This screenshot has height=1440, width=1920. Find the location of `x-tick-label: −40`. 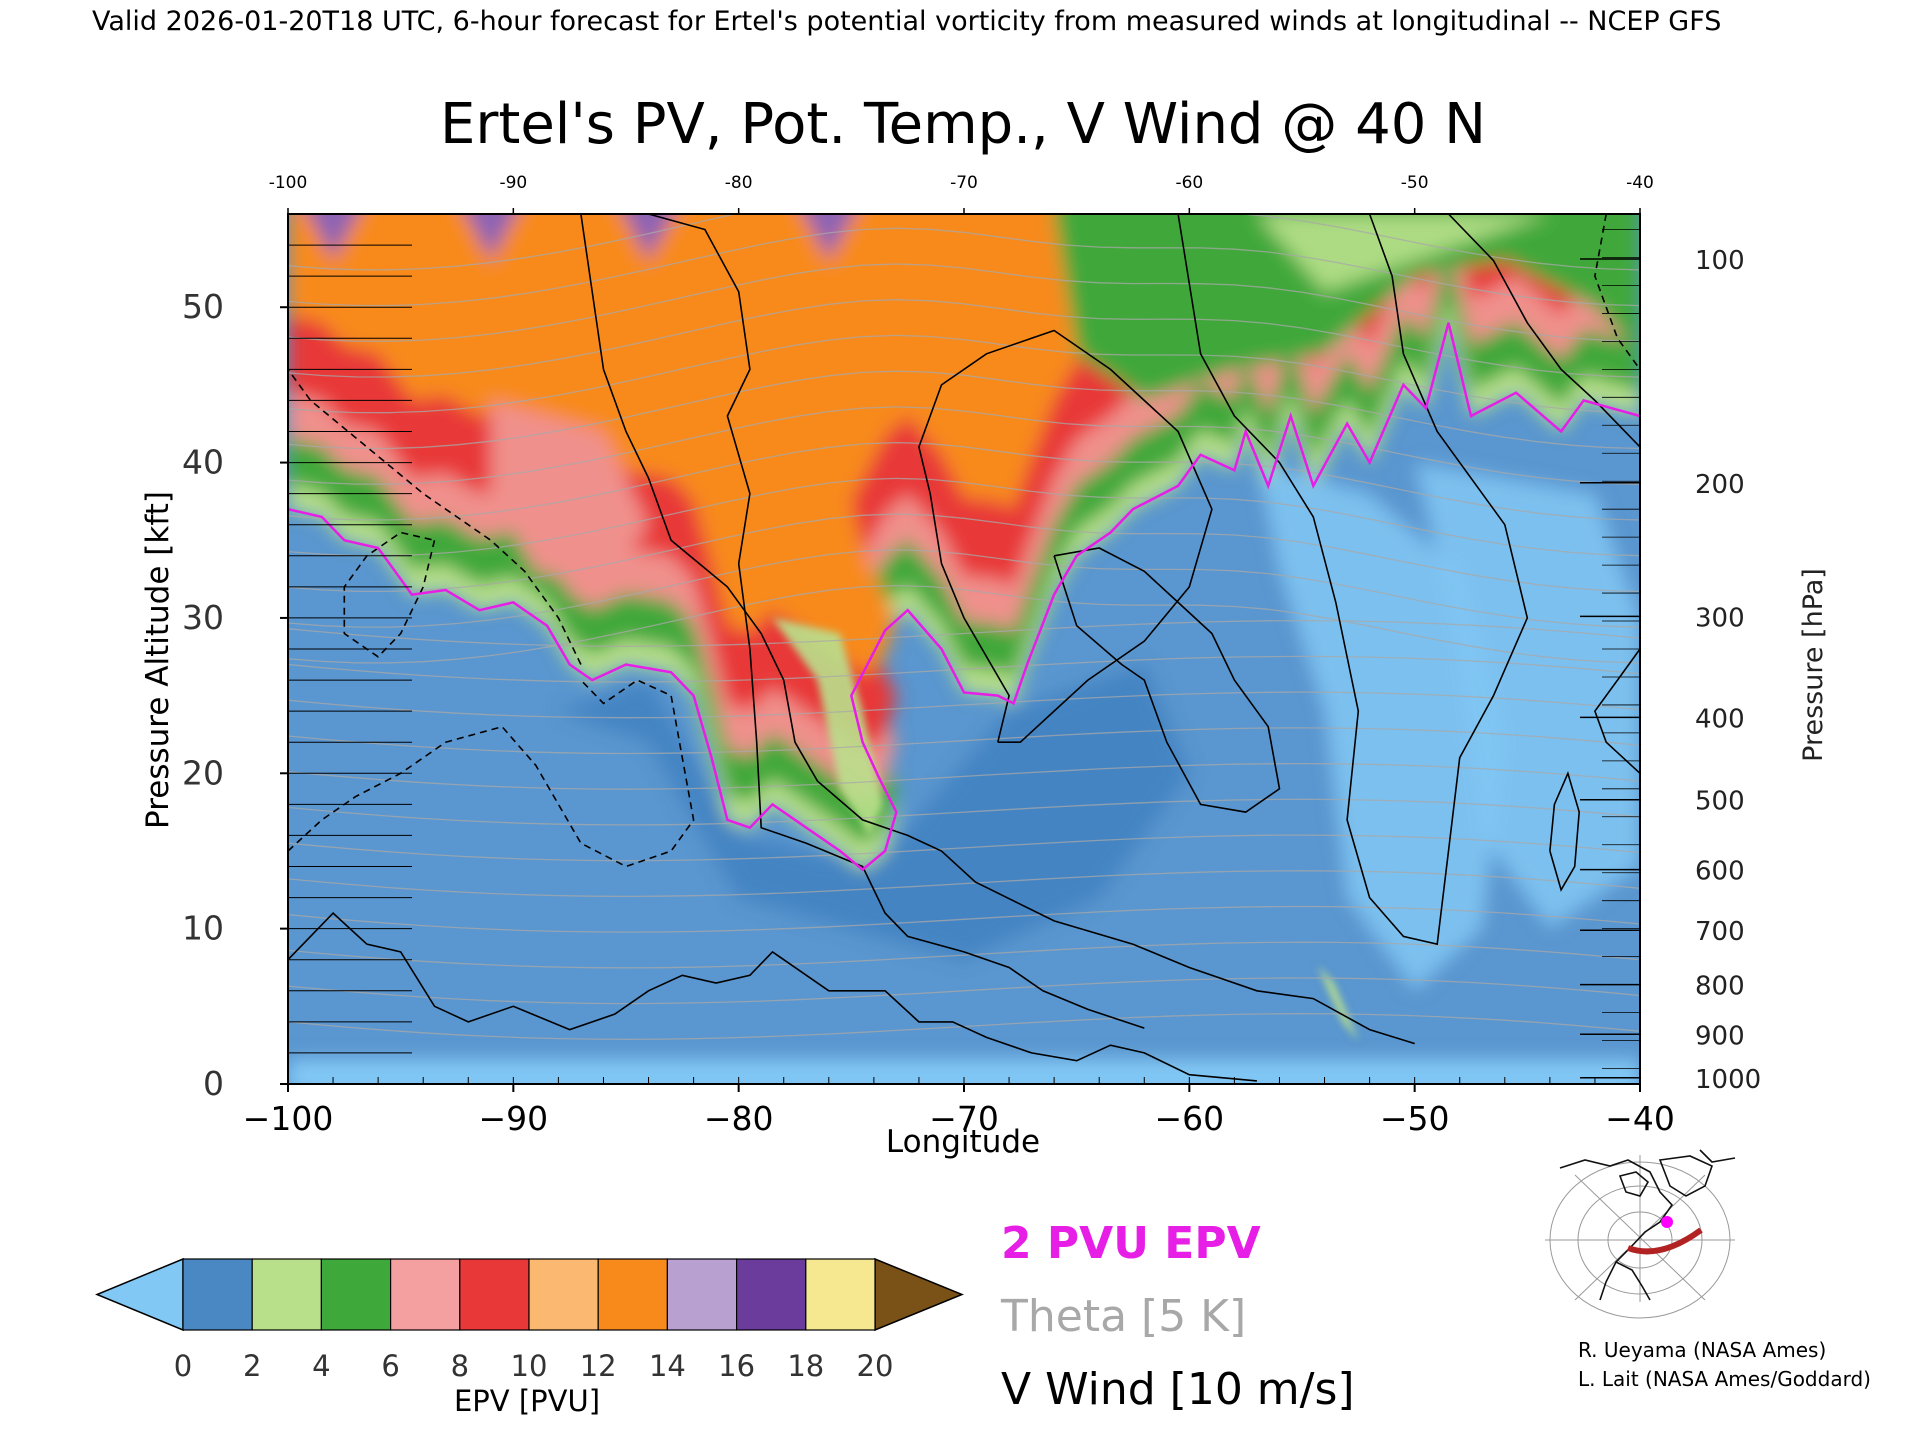

x-tick-label: −40 is located at coordinates (1640, 1118).